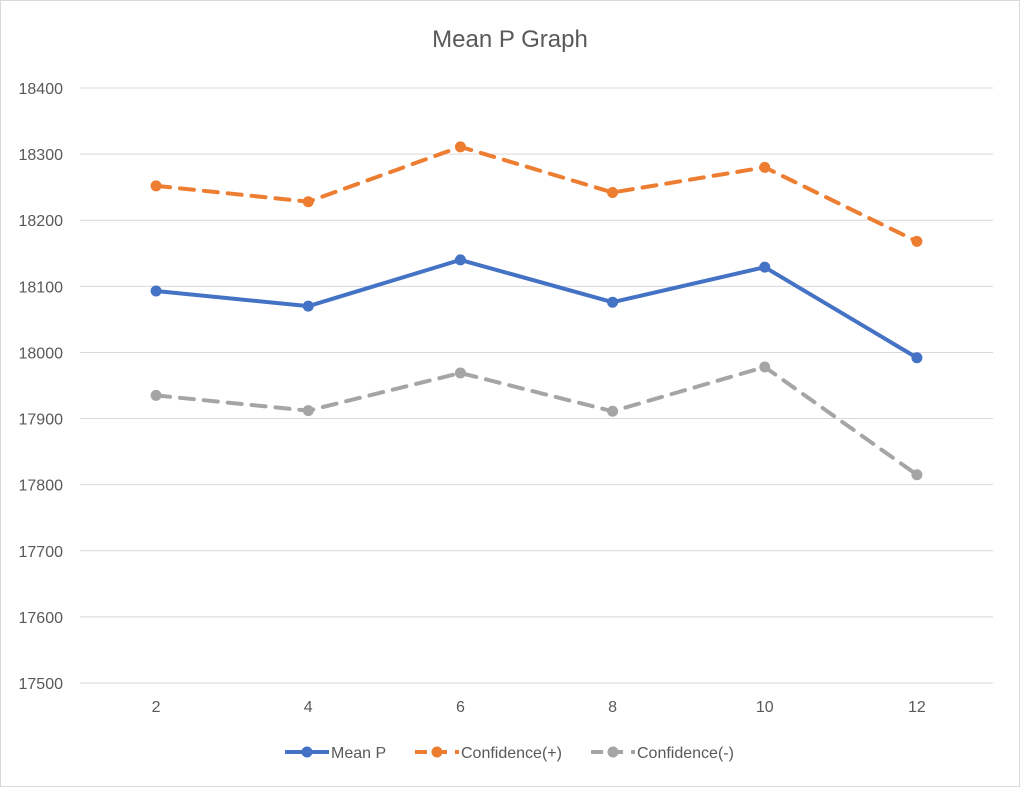 The width and height of the screenshot is (1020, 787). I want to click on y-tick-label: 17600, so click(41, 618).